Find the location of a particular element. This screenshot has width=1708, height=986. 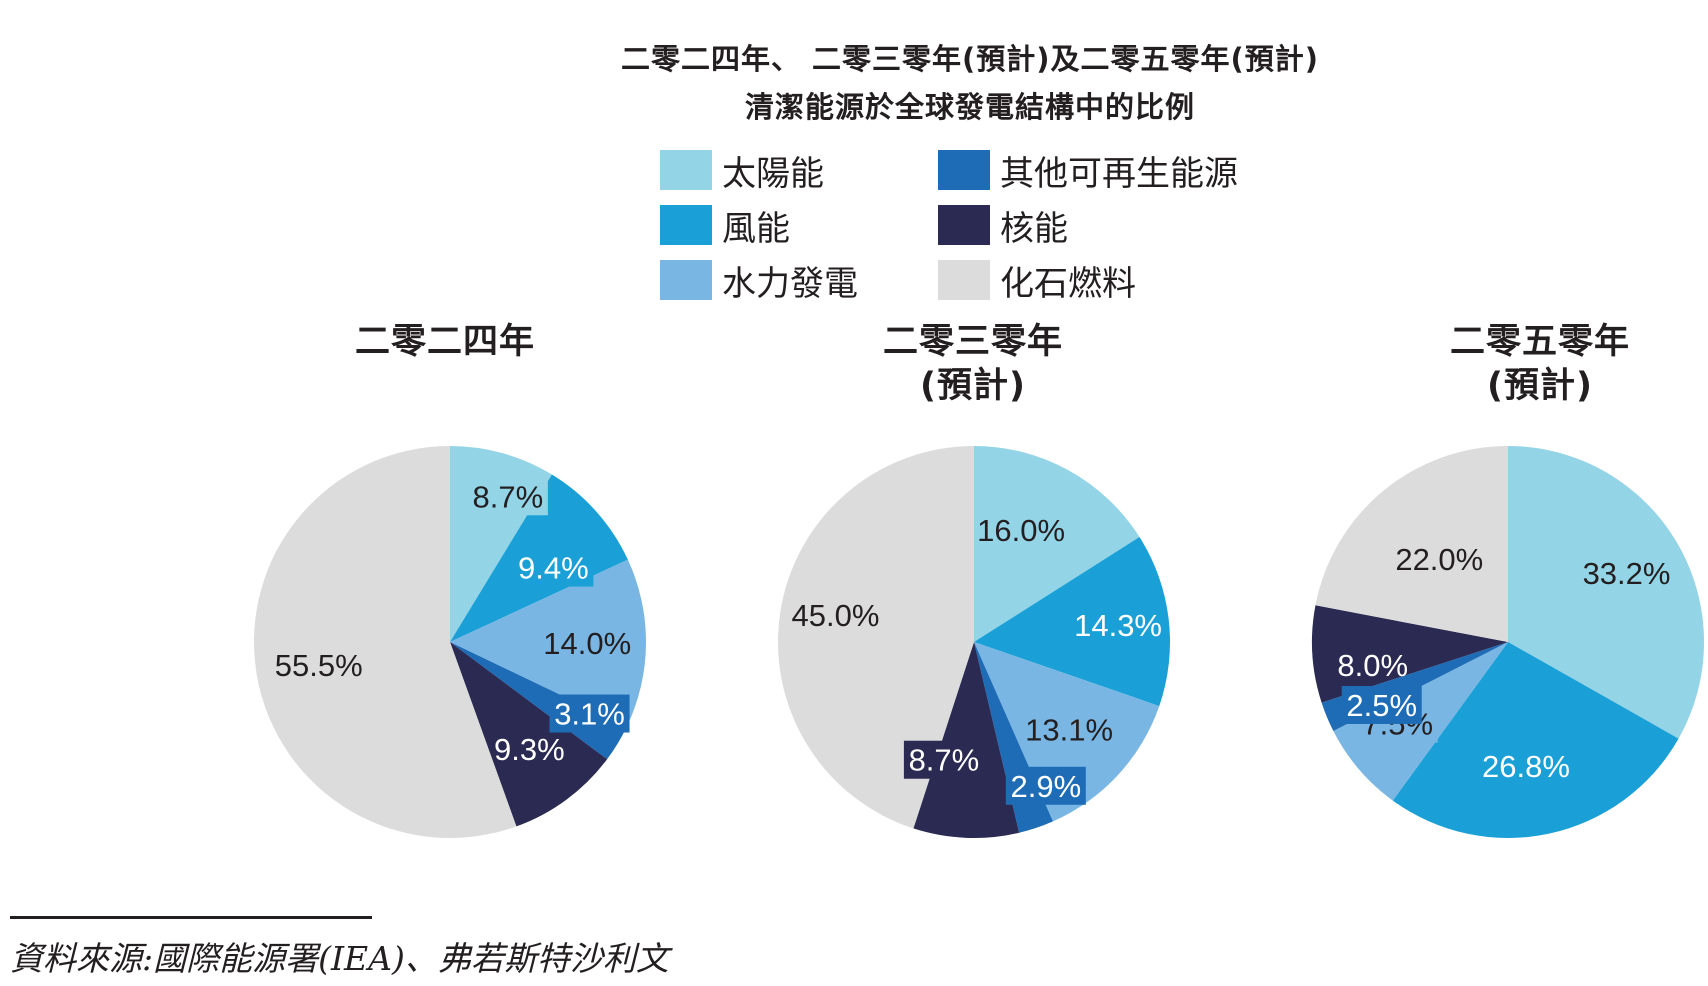

legend-item-solar: 太陽能 is located at coordinates (742, 172).